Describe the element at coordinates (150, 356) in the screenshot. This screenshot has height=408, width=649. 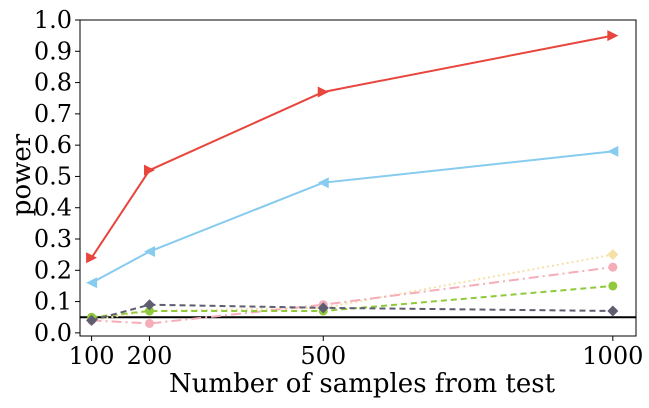
I see `x-tick-label: 200` at that location.